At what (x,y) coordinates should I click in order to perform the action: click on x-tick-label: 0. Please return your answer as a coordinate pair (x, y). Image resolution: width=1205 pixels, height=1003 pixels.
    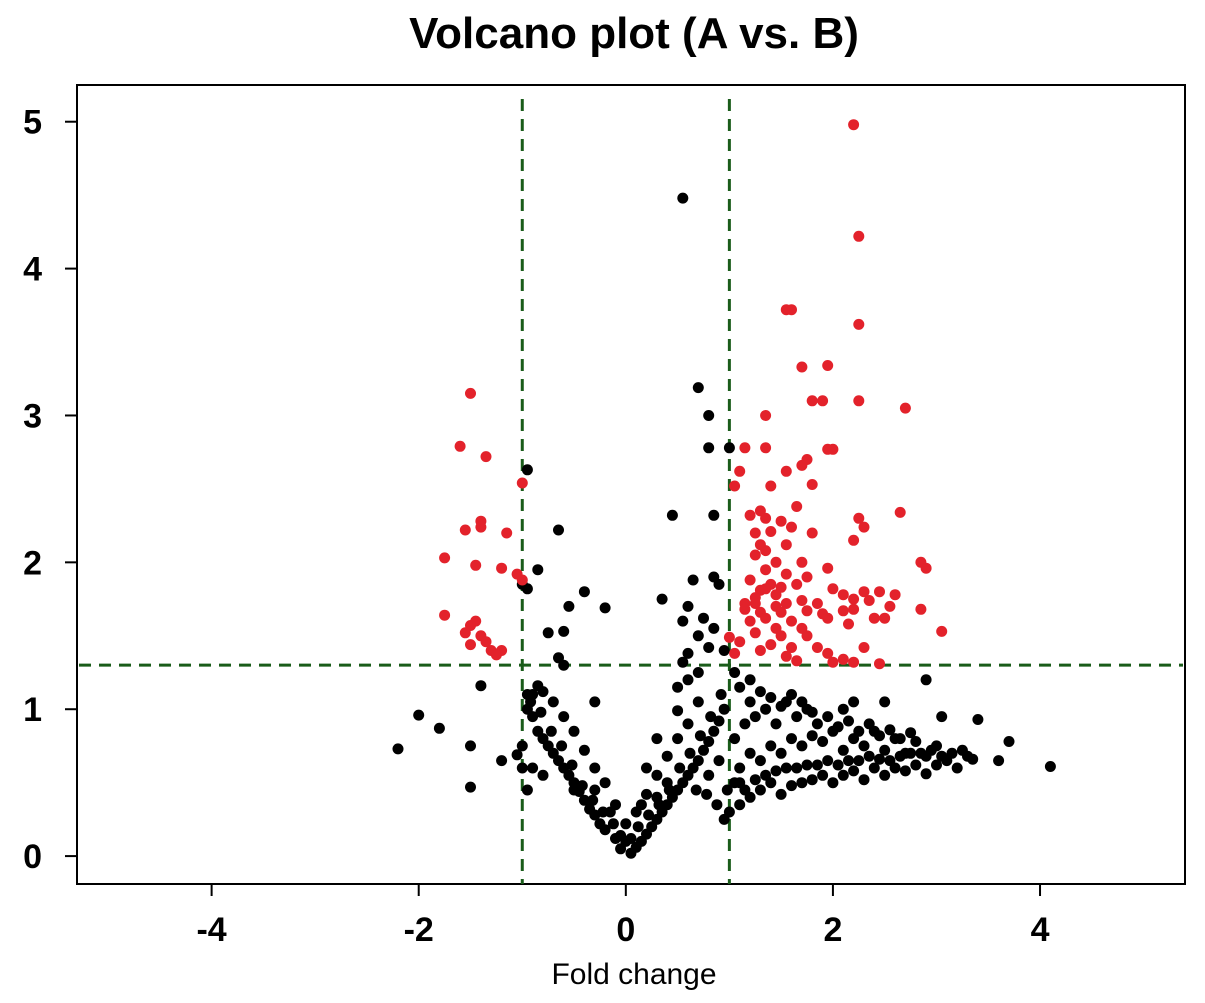
    Looking at the image, I should click on (625, 930).